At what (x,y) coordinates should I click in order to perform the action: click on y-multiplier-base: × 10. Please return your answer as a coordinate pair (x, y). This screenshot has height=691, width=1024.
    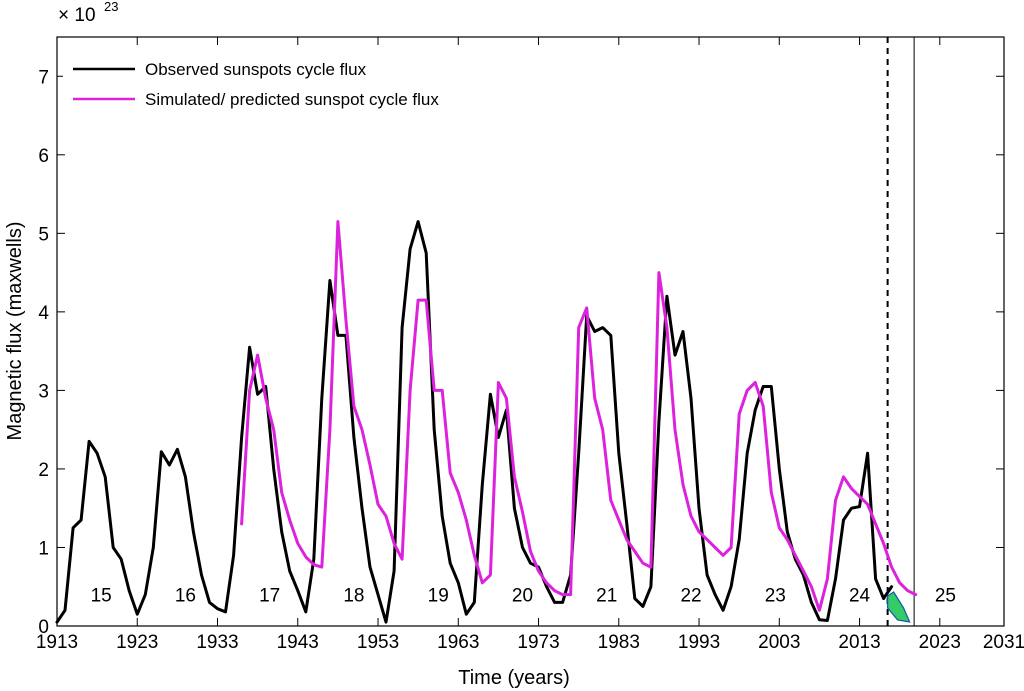
    Looking at the image, I should click on (77, 15).